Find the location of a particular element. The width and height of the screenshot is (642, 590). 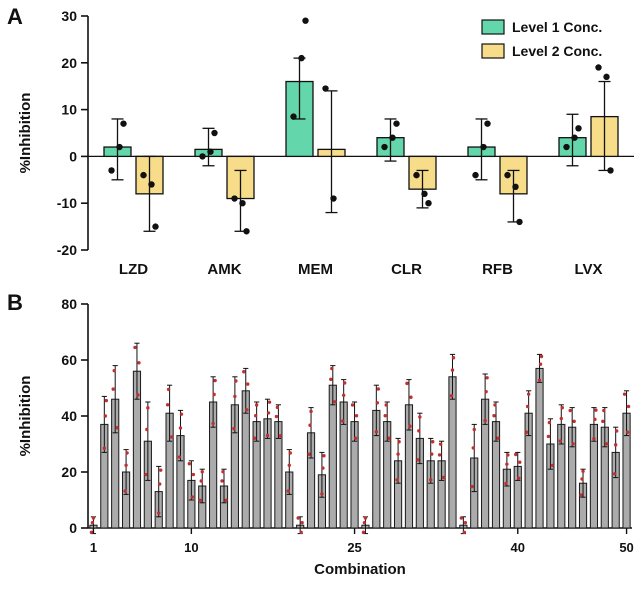

y-tick-label: 40 is located at coordinates (69, 416).